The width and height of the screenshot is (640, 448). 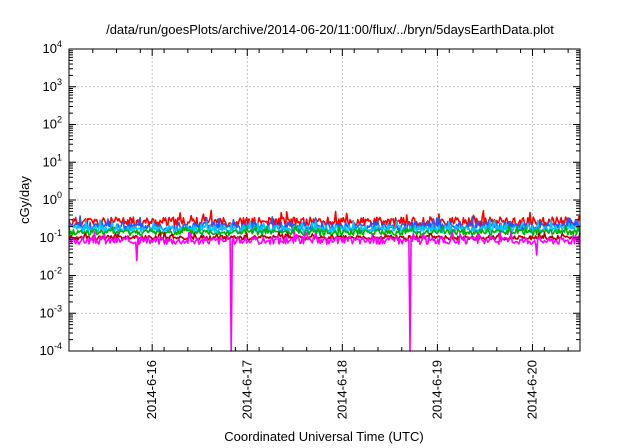 I want to click on y-tick-label: 10⁻¹, so click(x=51, y=236).